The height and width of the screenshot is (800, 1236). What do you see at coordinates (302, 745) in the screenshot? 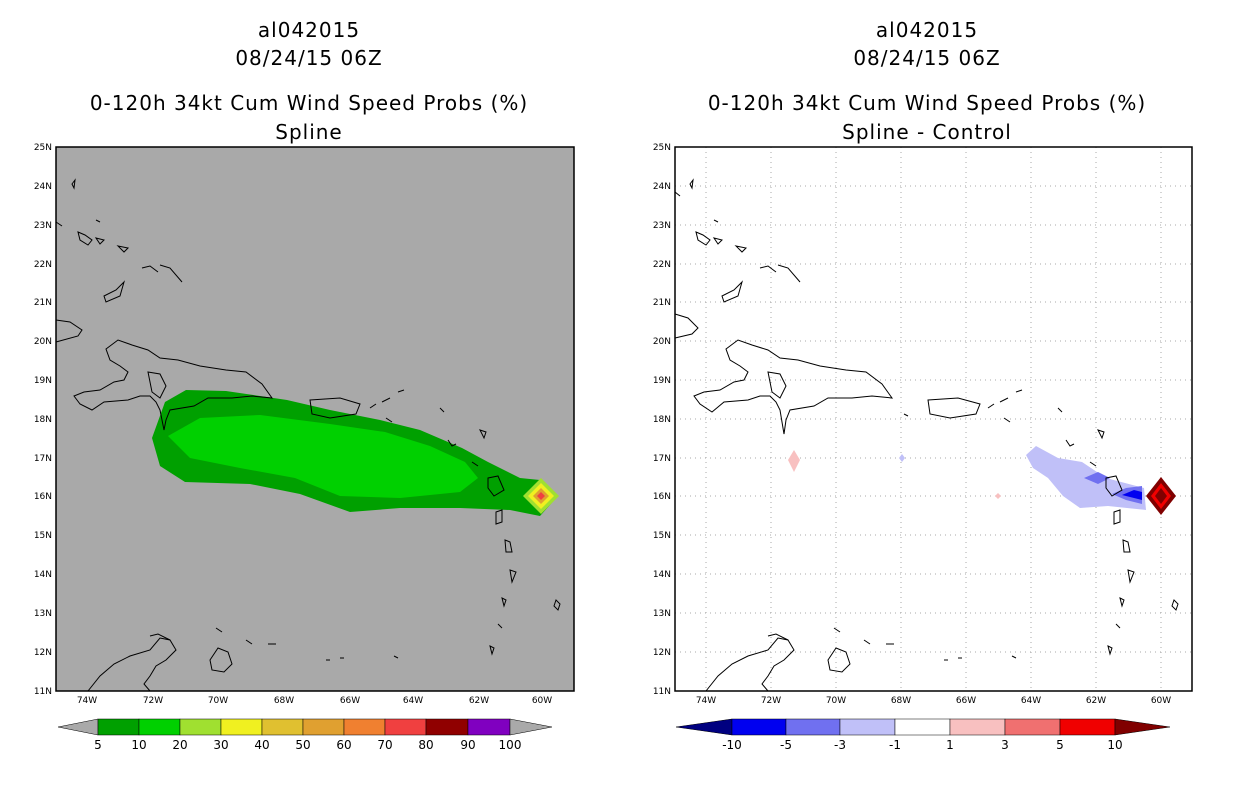
I see `colorbar-label: 50` at bounding box center [302, 745].